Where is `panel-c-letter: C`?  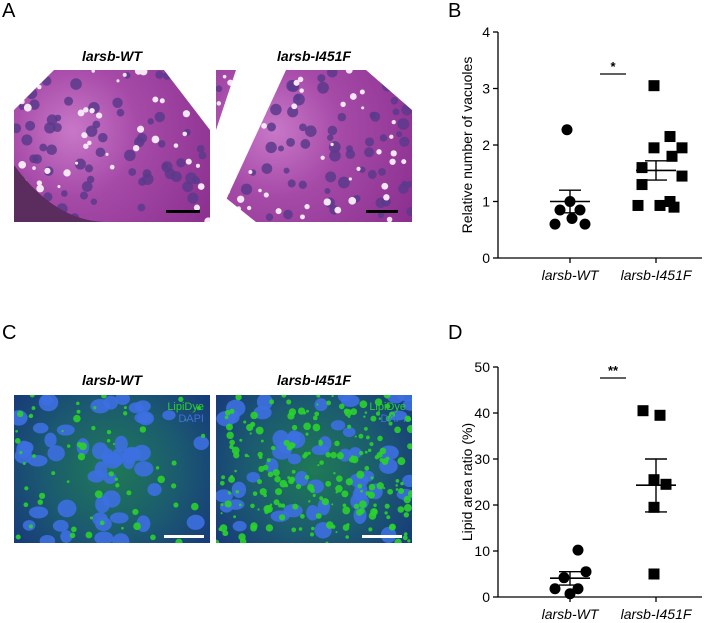
panel-c-letter: C is located at coordinates (9, 333).